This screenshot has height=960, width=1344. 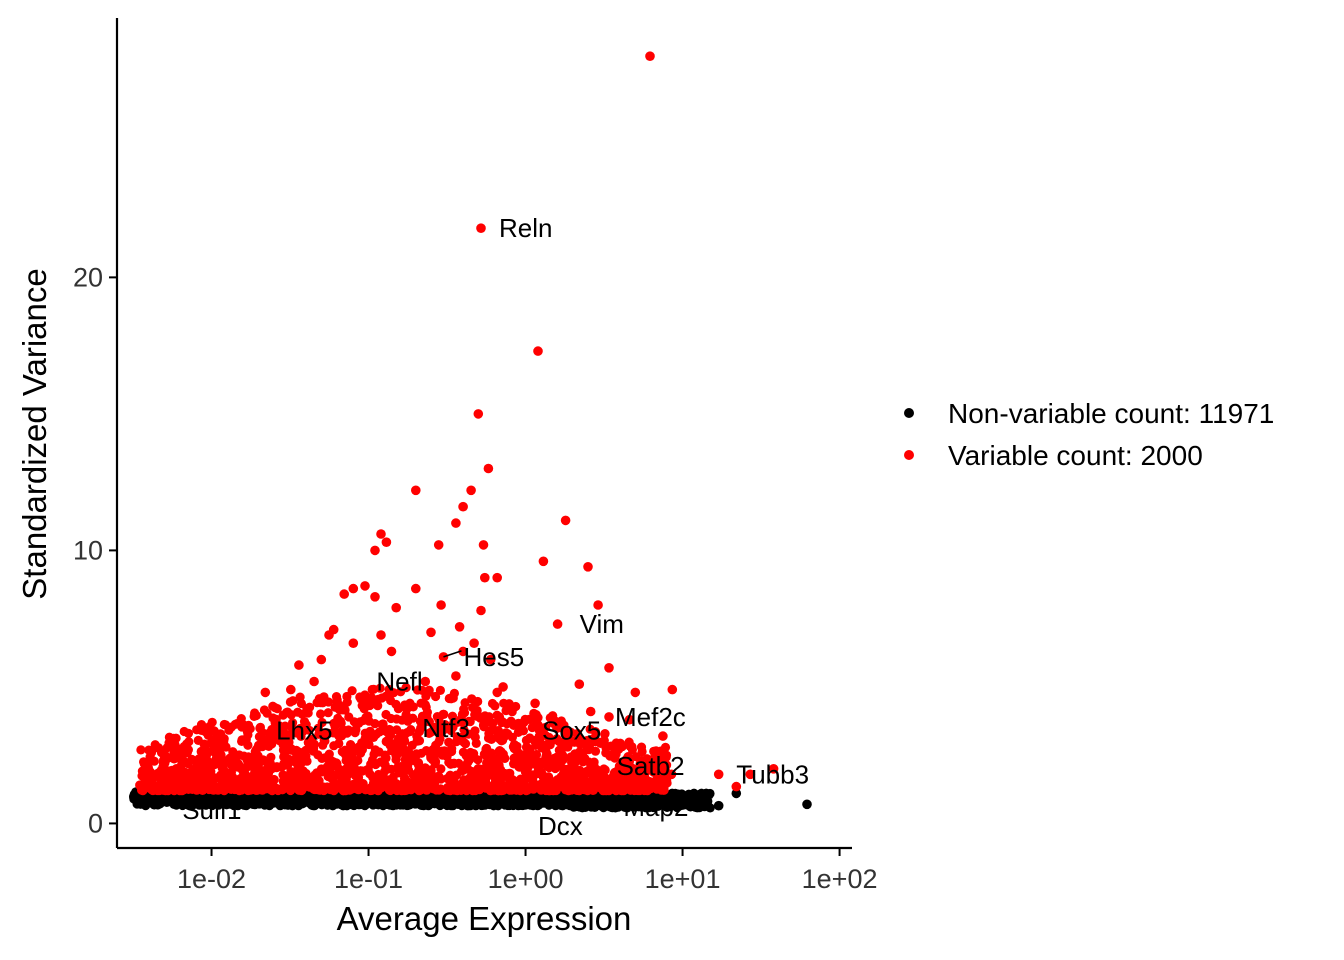 What do you see at coordinates (211, 810) in the screenshot?
I see `gene-label: Sulf1` at bounding box center [211, 810].